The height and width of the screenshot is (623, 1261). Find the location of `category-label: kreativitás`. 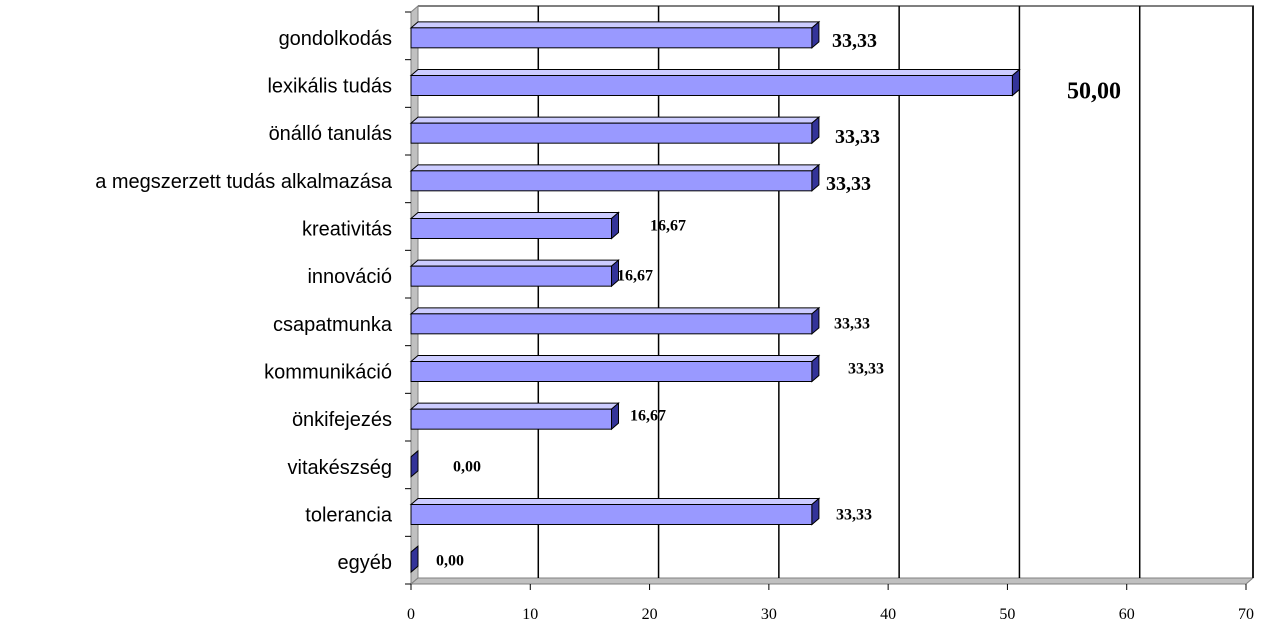

category-label: kreativitás is located at coordinates (347, 230).